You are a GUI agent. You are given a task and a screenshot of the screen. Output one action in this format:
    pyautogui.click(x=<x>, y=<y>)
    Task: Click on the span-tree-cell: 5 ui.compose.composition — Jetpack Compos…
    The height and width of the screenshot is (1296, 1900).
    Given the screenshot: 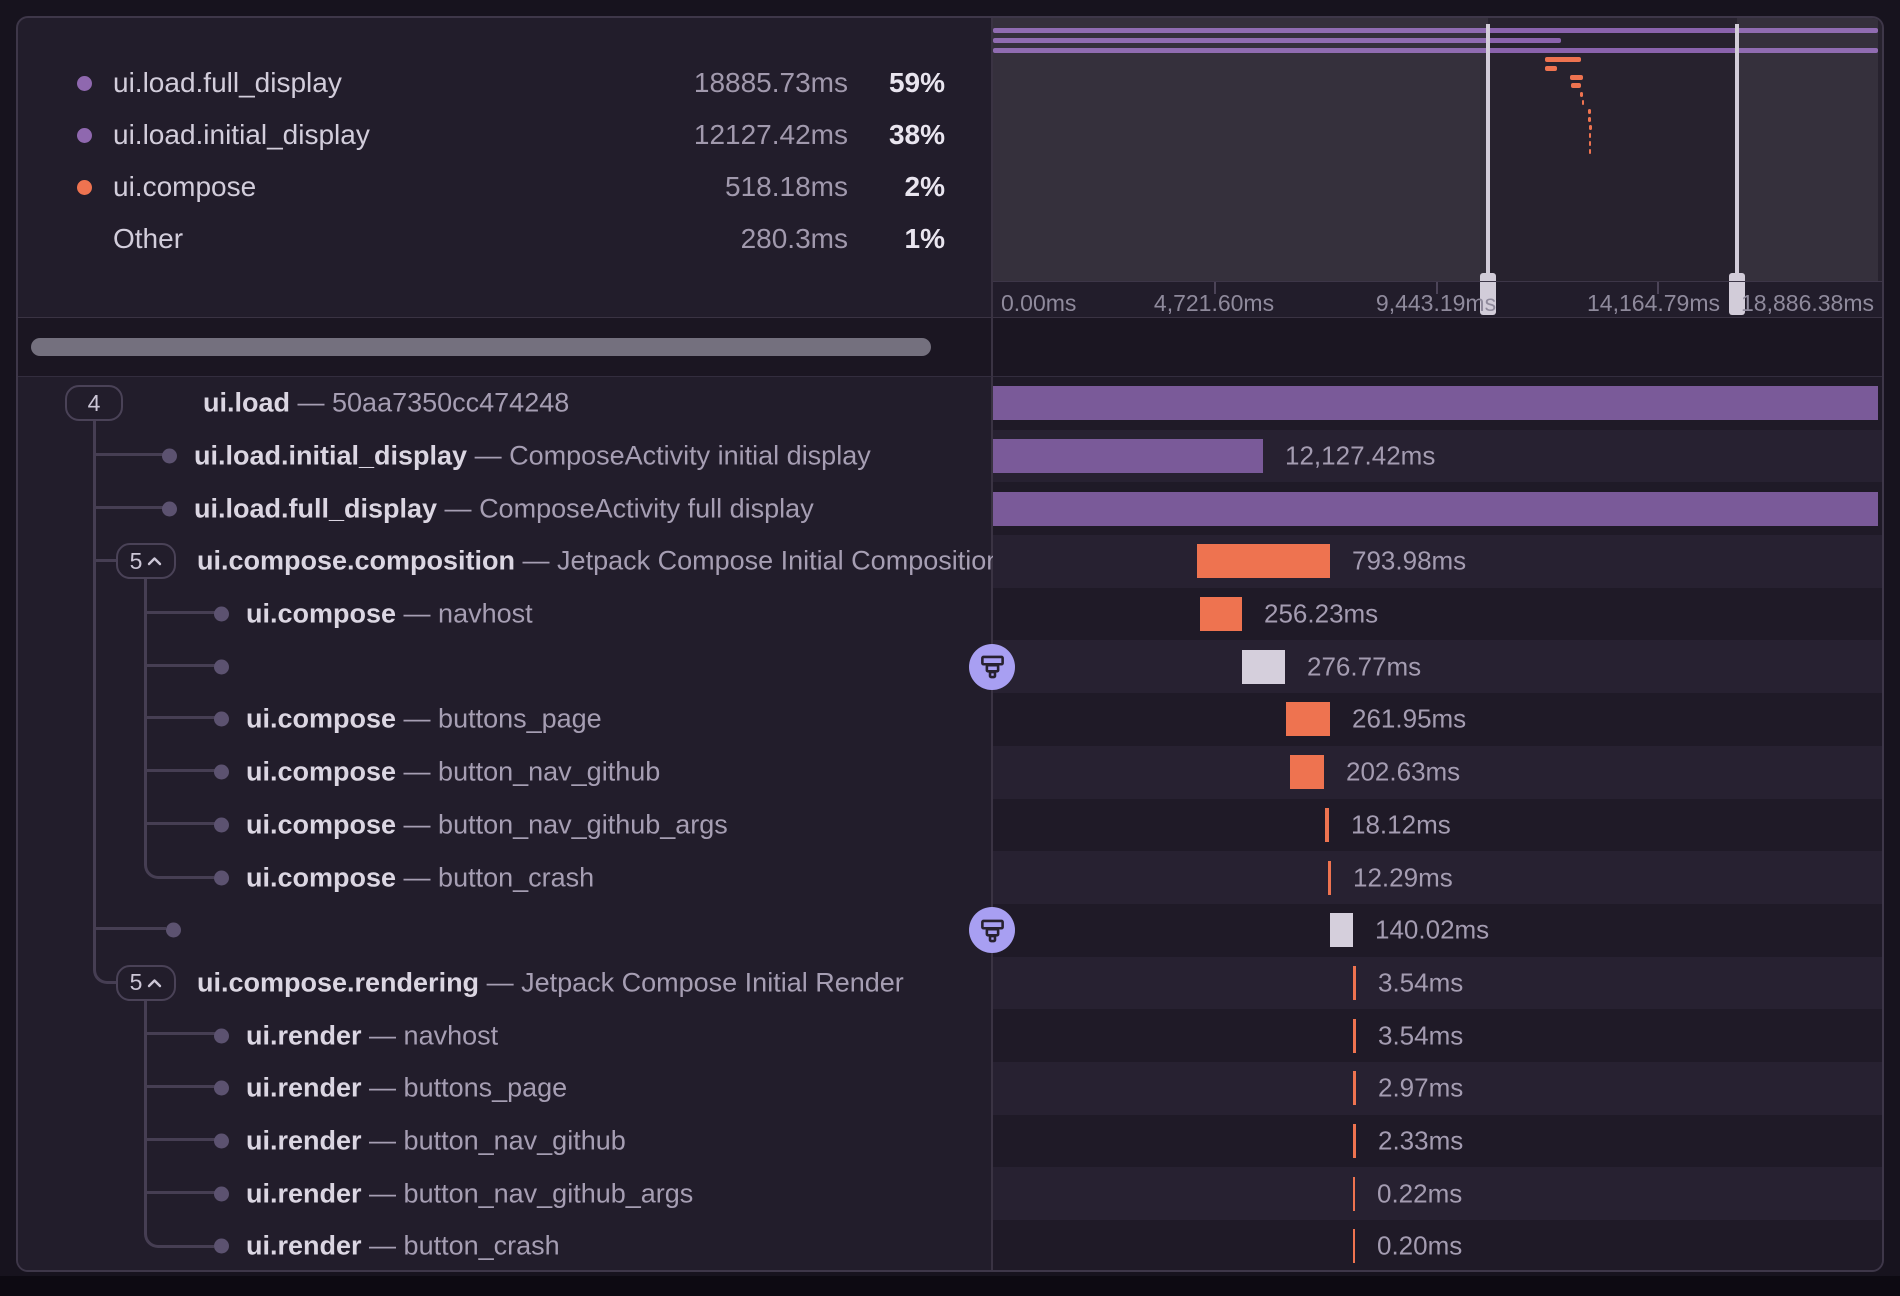 What is the action you would take?
    pyautogui.click(x=509, y=561)
    